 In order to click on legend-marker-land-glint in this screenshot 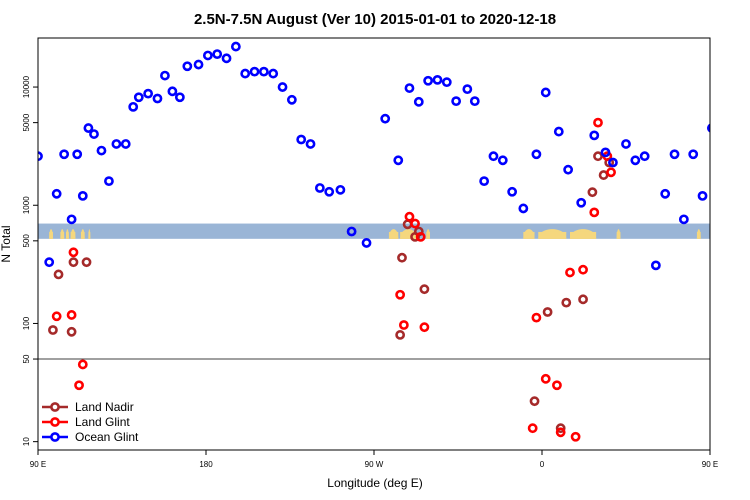, I will do `click(55, 422)`.